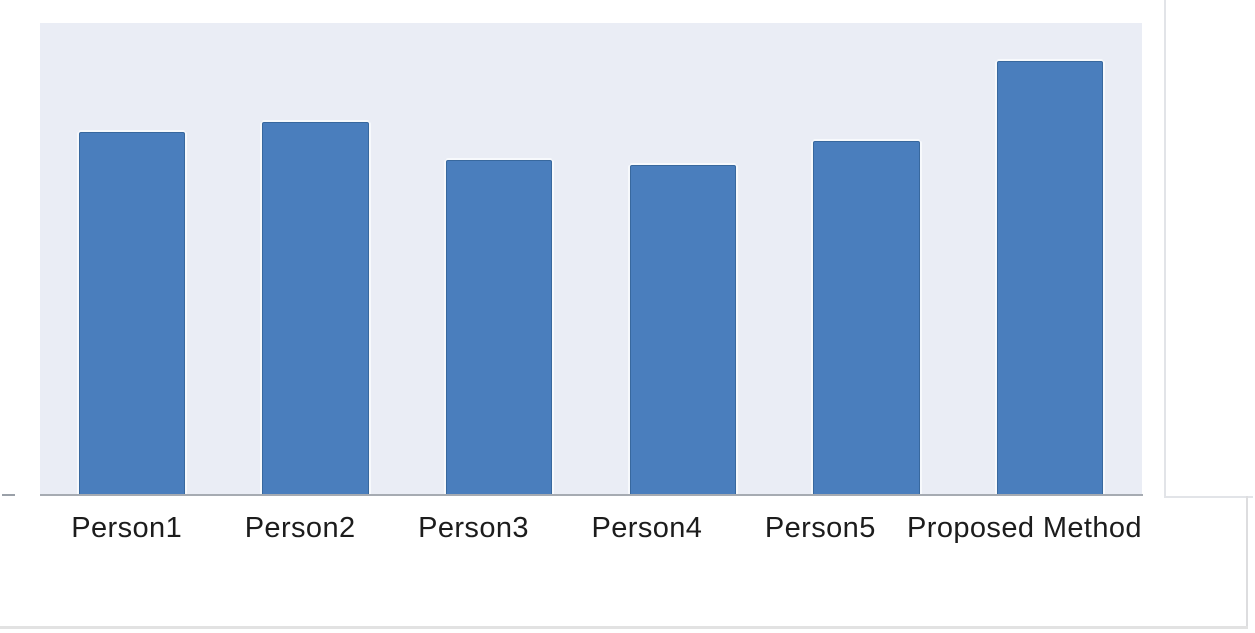 The height and width of the screenshot is (633, 1255). Describe the element at coordinates (315, 309) in the screenshot. I see `bar-person2` at that location.